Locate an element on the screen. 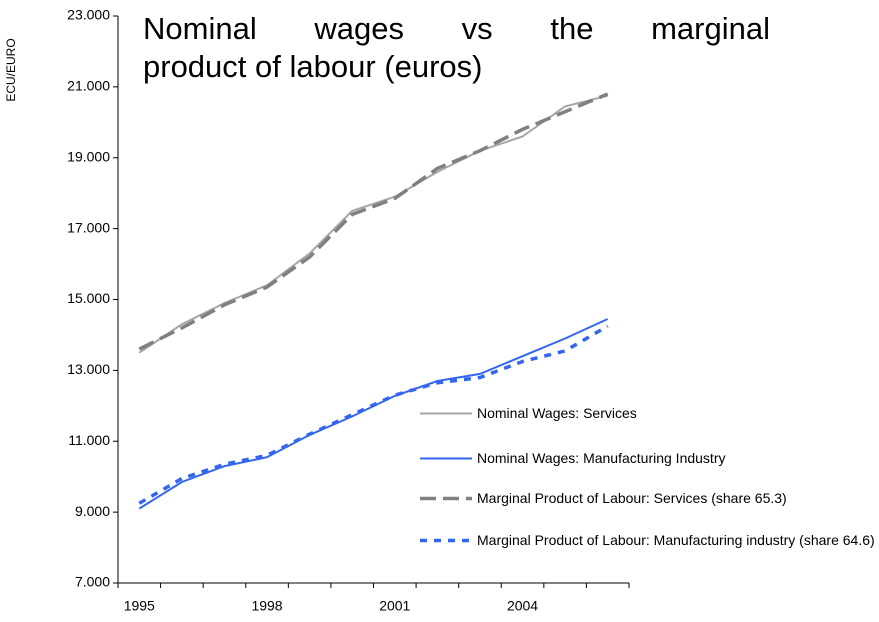 The image size is (879, 622). y-tick-label: 9.000 is located at coordinates (92, 511).